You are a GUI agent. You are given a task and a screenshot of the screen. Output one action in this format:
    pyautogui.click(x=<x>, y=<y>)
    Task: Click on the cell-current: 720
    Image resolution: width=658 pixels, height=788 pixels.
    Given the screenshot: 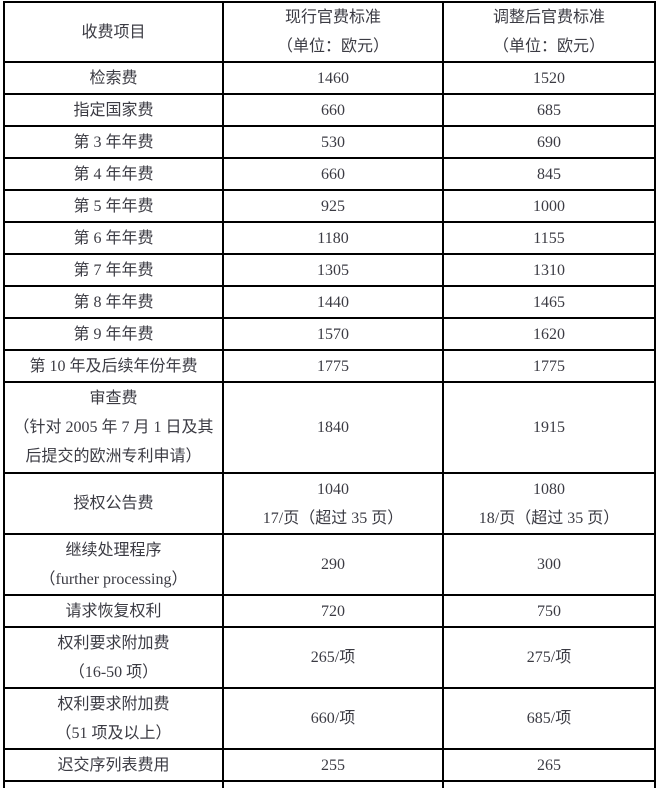 What is the action you would take?
    pyautogui.click(x=333, y=611)
    